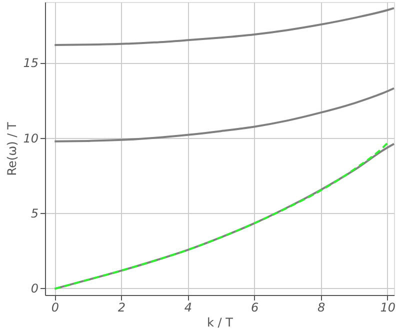 The width and height of the screenshot is (400, 333). Describe the element at coordinates (188, 307) in the screenshot. I see `x-tick-label: 4` at that location.